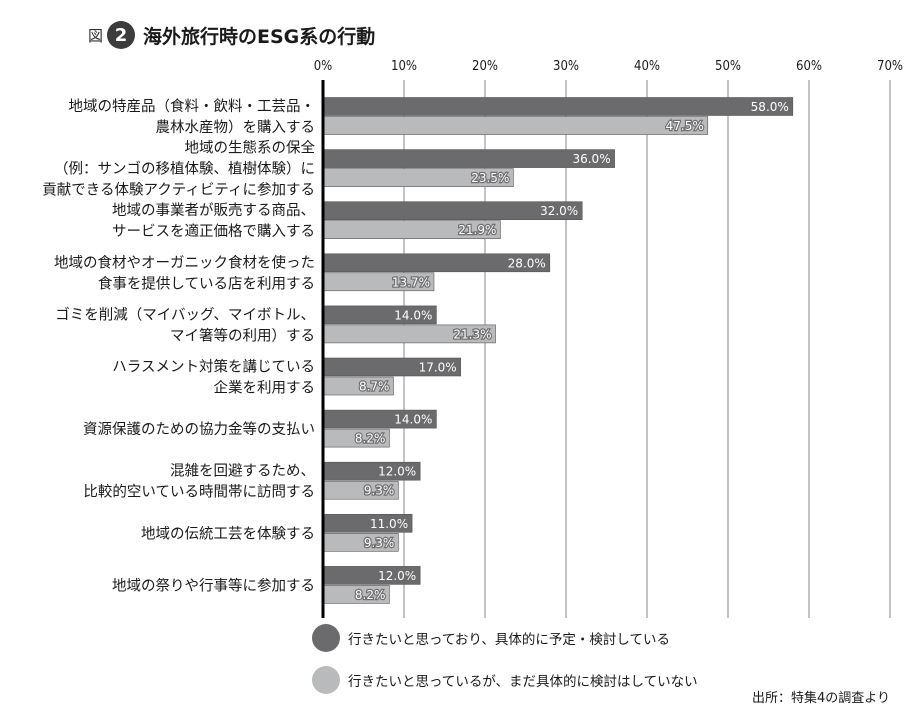 The width and height of the screenshot is (920, 726). I want to click on legend-item-series-1: 行きたいと思っており、具体的に予定・検討している, so click(505, 638).